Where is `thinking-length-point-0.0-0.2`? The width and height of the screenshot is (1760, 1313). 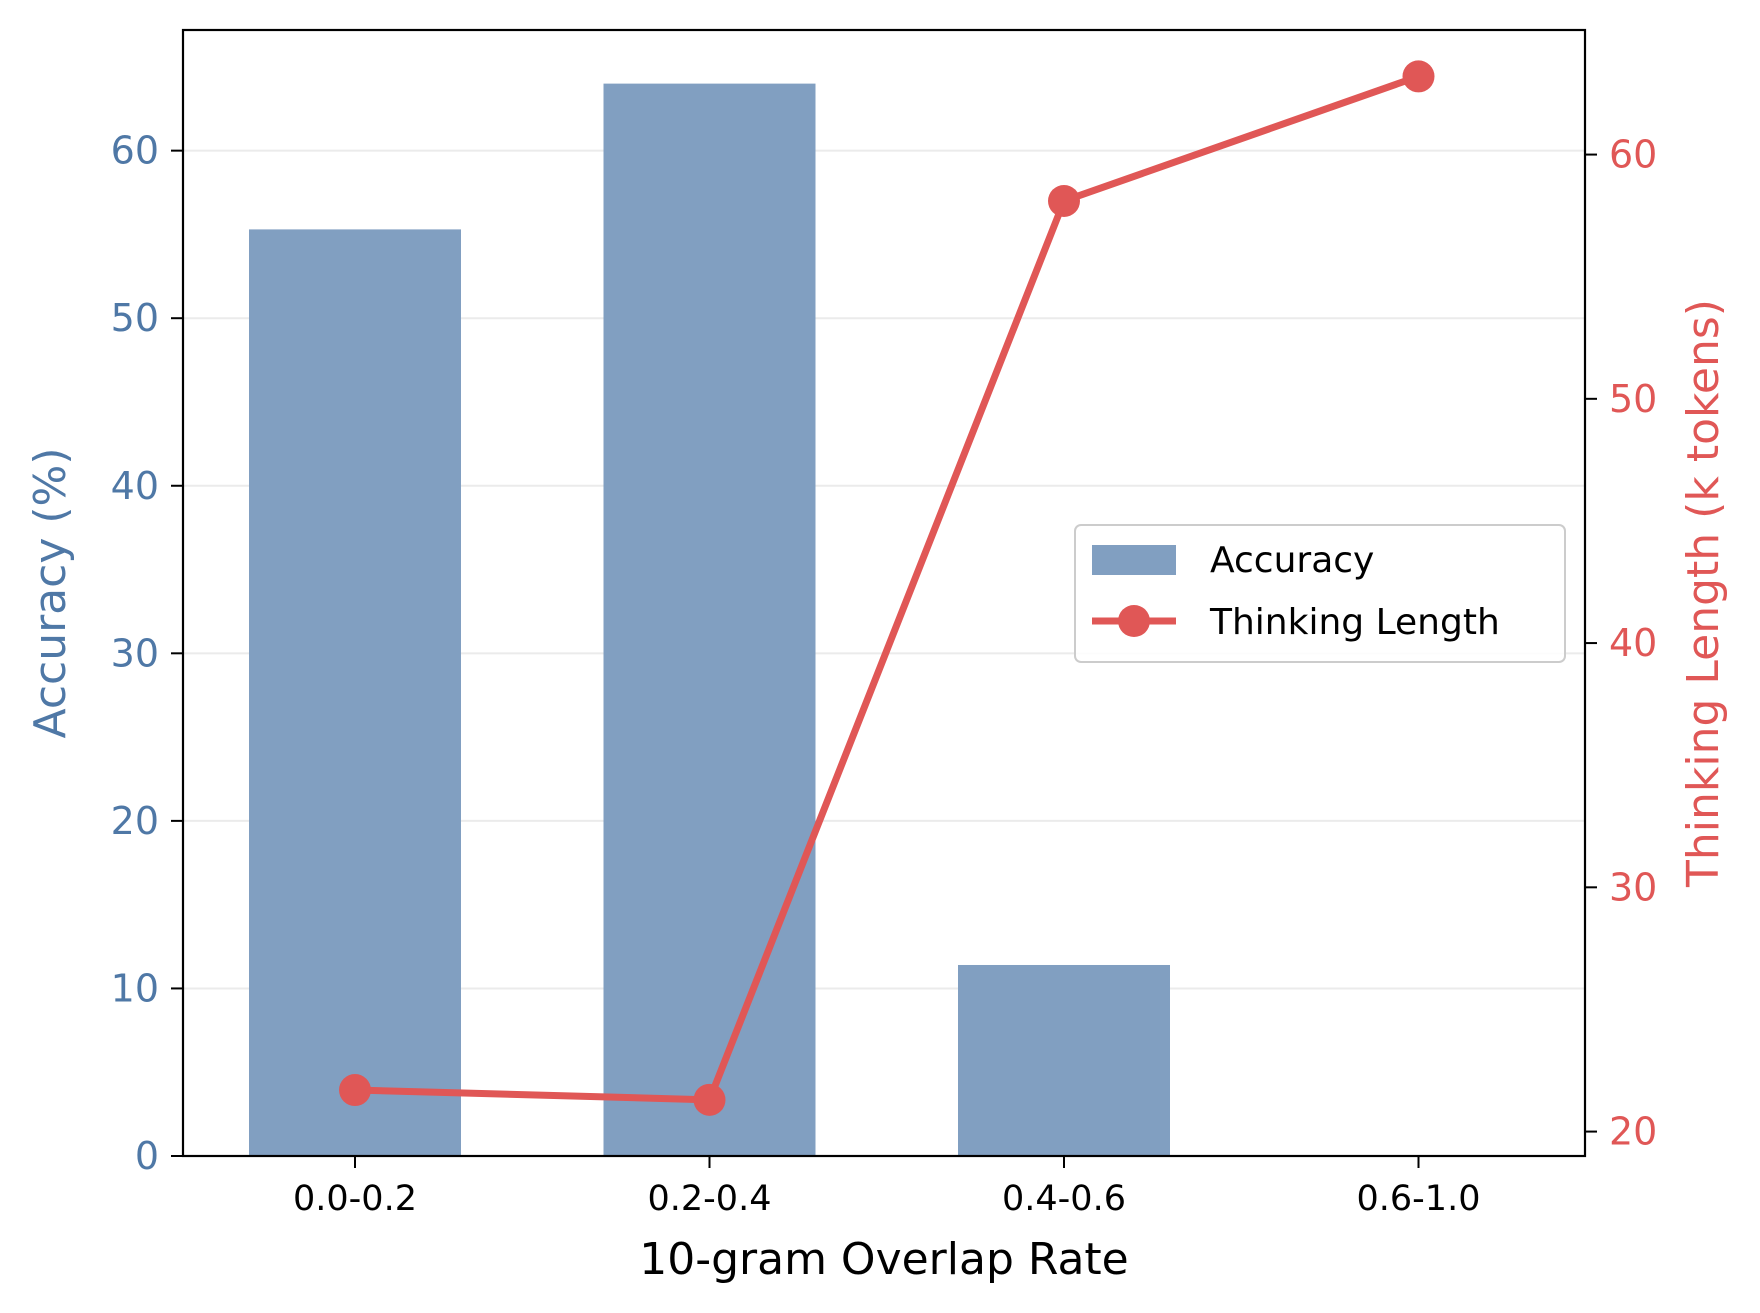 thinking-length-point-0.0-0.2 is located at coordinates (355, 1090).